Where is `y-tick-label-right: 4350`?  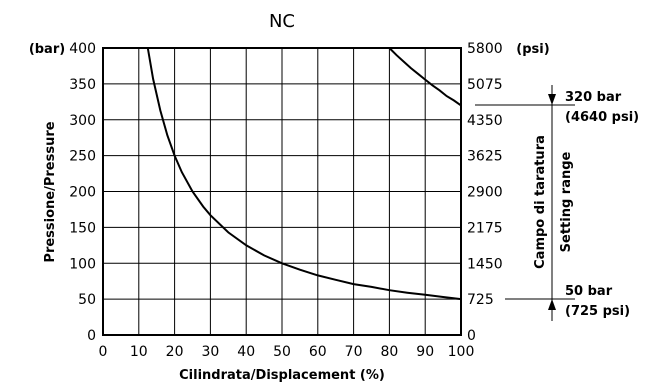
y-tick-label-right: 4350 is located at coordinates (485, 121).